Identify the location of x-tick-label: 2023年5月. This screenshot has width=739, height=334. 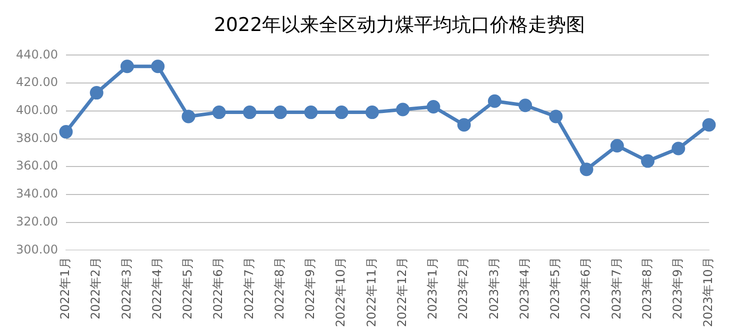
(555, 288).